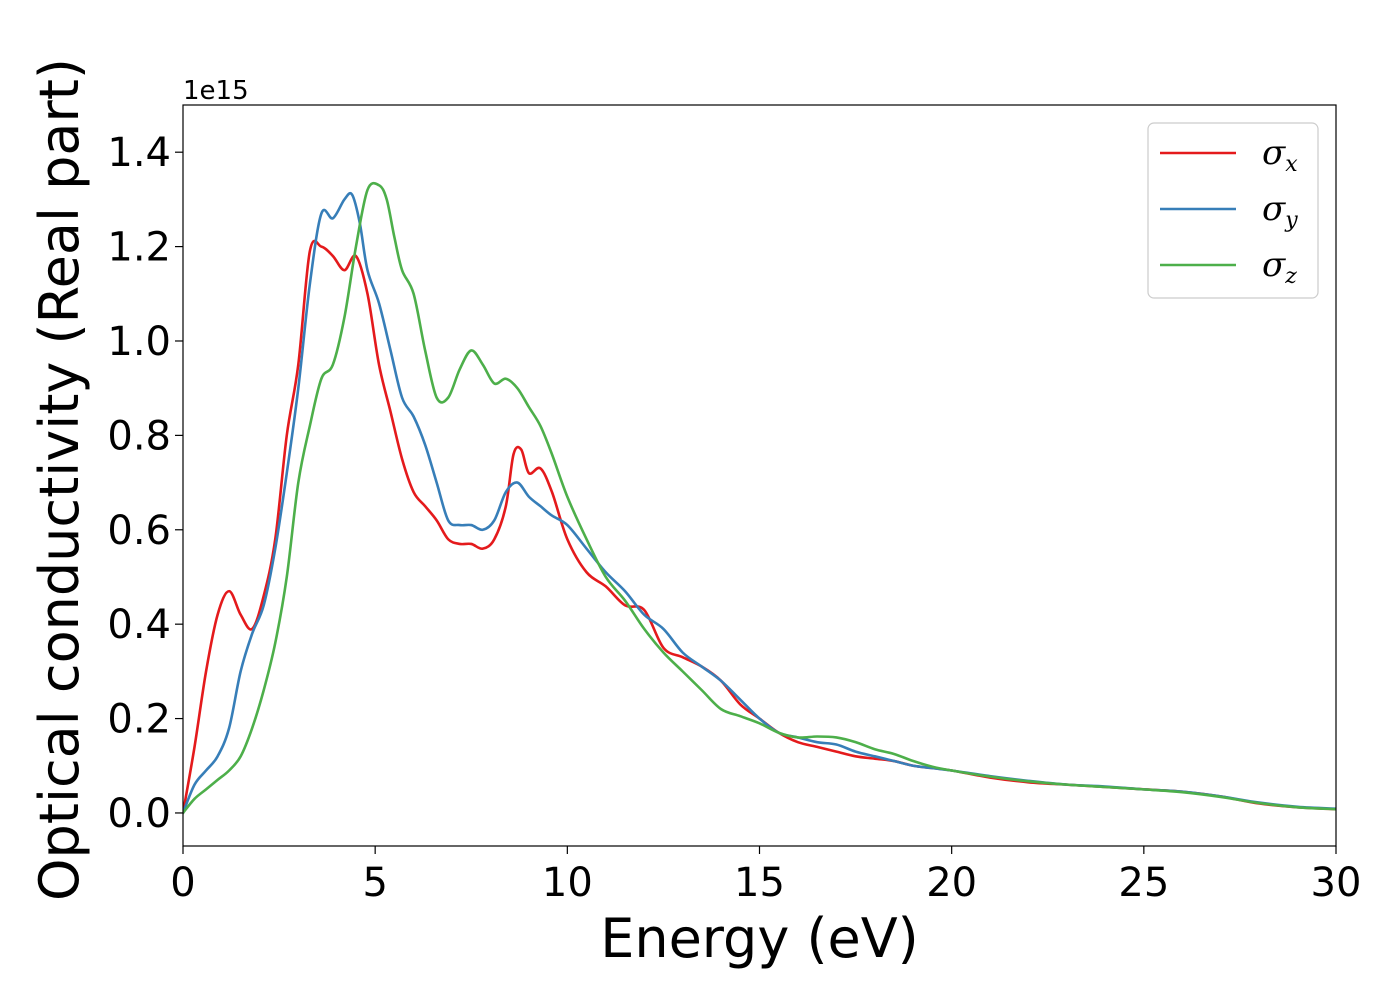  What do you see at coordinates (139, 814) in the screenshot?
I see `y-tick-label: 0.0` at bounding box center [139, 814].